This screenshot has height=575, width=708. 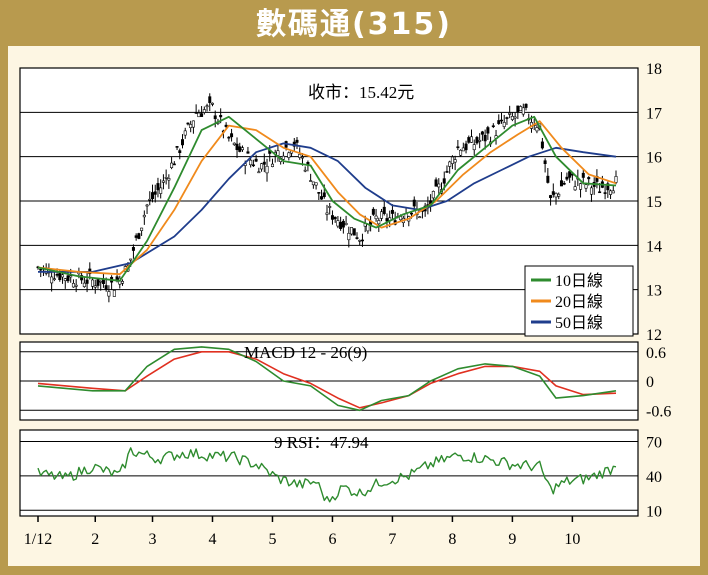 I want to click on legend-label: 20日線, so click(x=579, y=302).